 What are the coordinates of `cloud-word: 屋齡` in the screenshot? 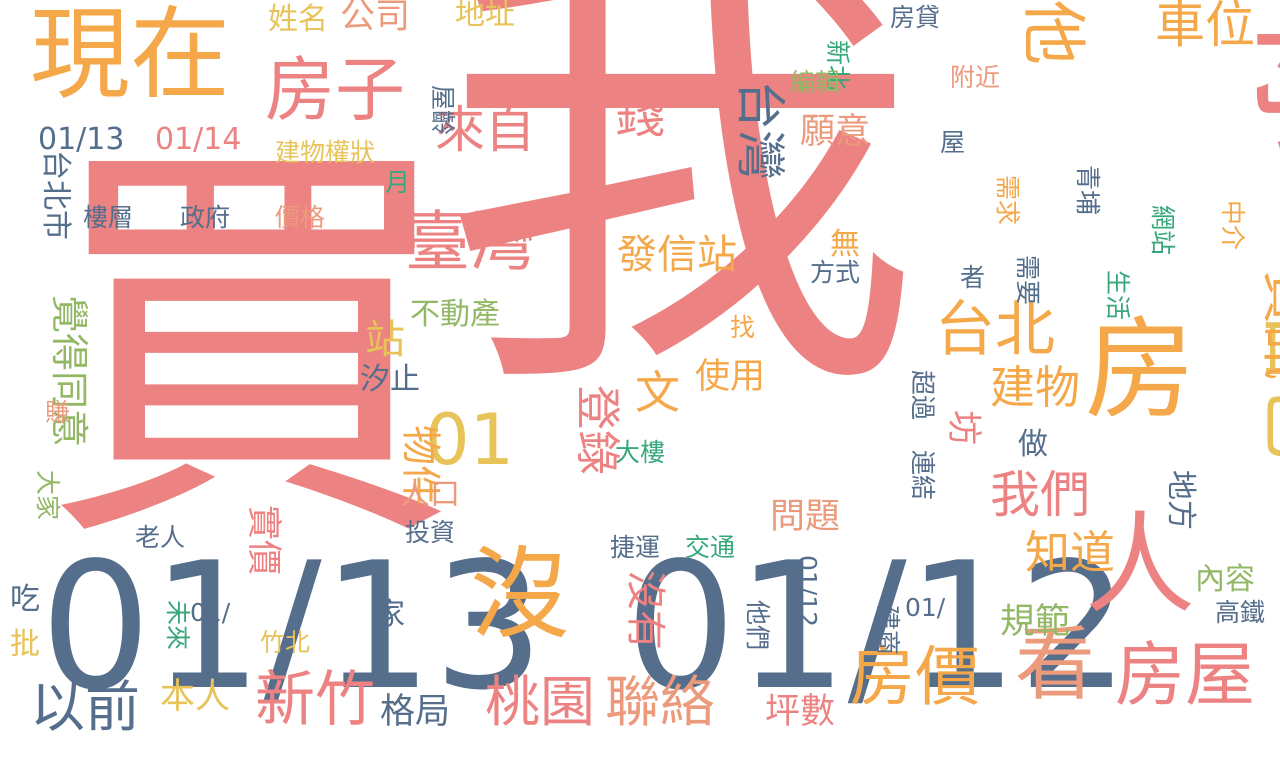 It's located at (442, 110).